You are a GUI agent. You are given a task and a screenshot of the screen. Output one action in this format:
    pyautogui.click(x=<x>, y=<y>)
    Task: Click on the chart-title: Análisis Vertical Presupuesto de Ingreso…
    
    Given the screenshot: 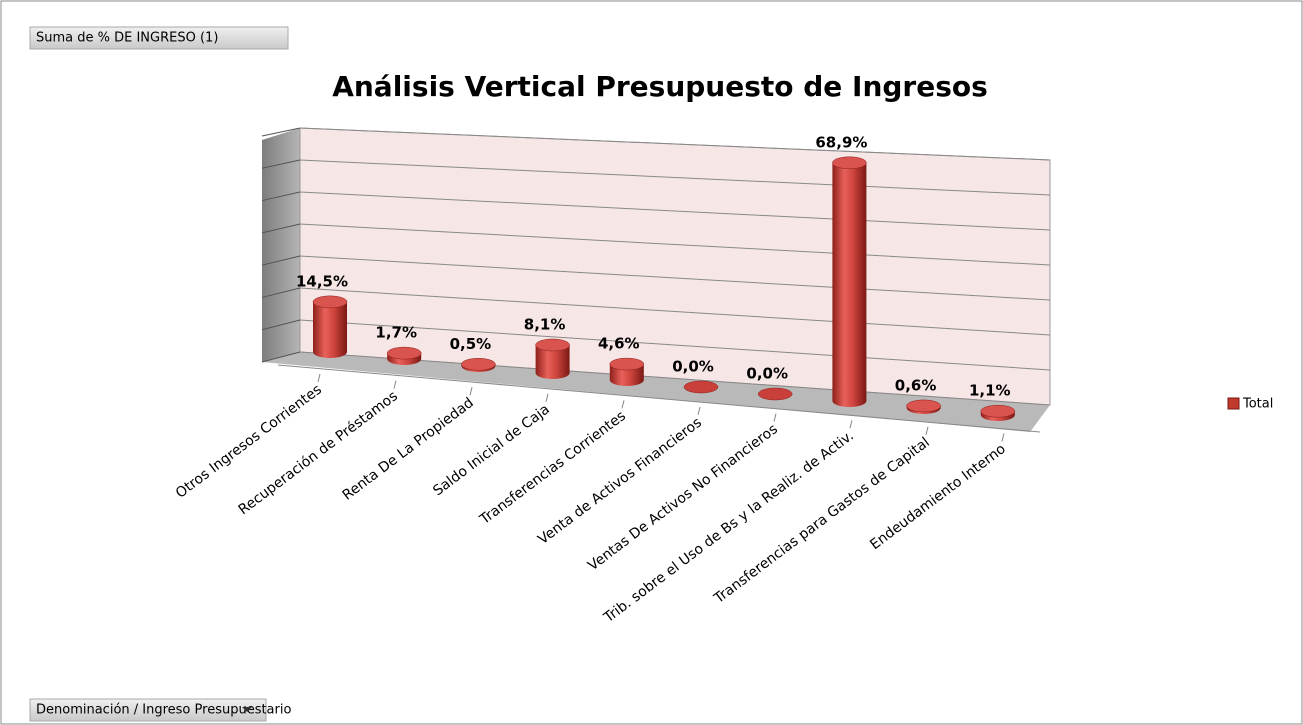 What is the action you would take?
    pyautogui.click(x=660, y=86)
    